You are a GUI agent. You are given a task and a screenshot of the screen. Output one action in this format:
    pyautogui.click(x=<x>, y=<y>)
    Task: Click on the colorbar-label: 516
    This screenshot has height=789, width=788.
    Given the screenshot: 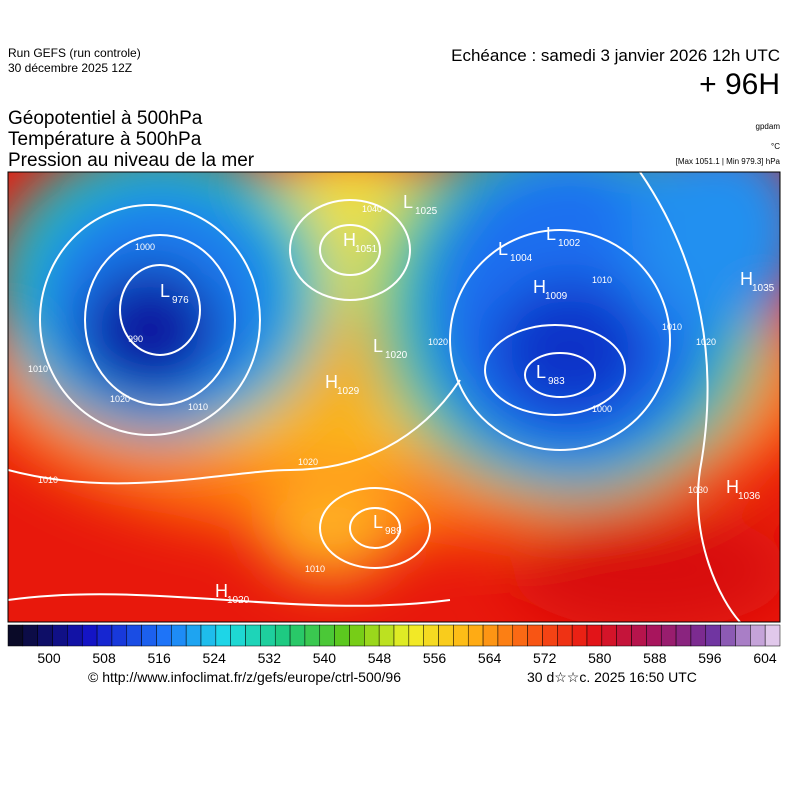 What is the action you would take?
    pyautogui.click(x=159, y=658)
    